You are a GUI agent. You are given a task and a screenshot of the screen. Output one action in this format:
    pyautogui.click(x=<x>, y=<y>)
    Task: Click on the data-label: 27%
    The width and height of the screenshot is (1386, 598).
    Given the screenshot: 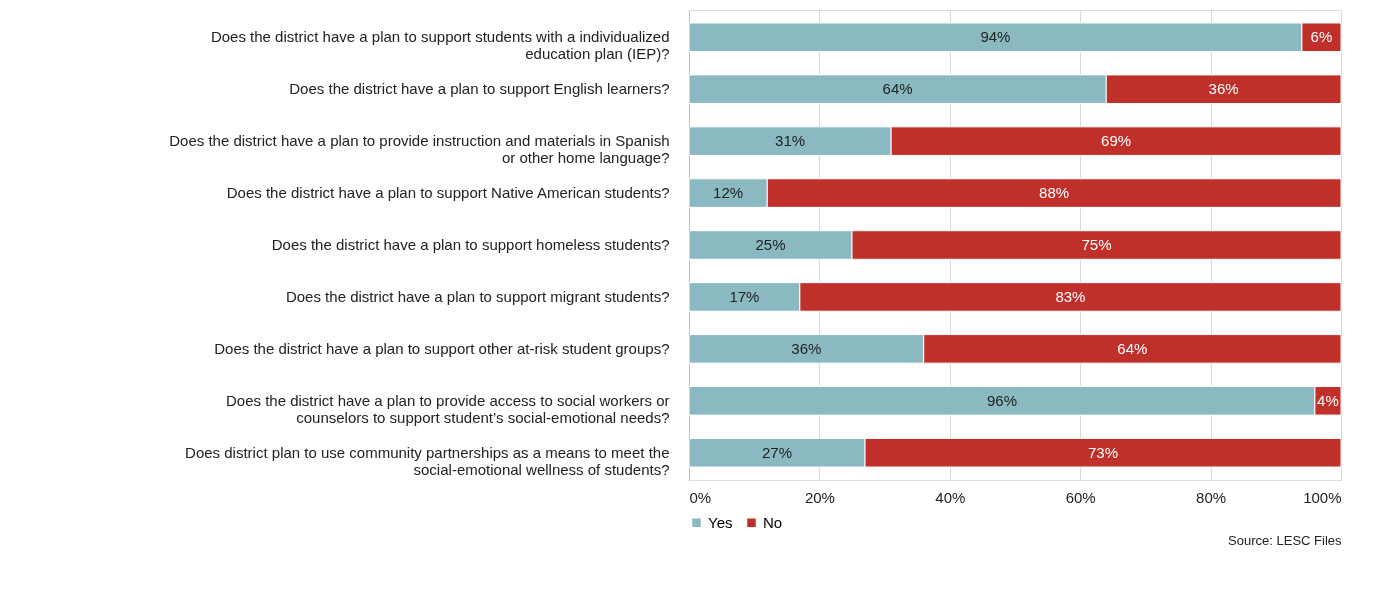 What is the action you would take?
    pyautogui.click(x=777, y=452)
    